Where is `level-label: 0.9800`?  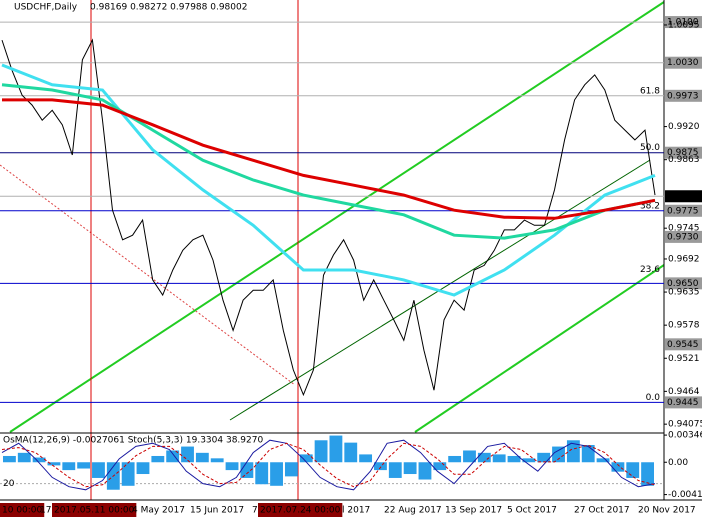 level-label: 0.9800 is located at coordinates (683, 197).